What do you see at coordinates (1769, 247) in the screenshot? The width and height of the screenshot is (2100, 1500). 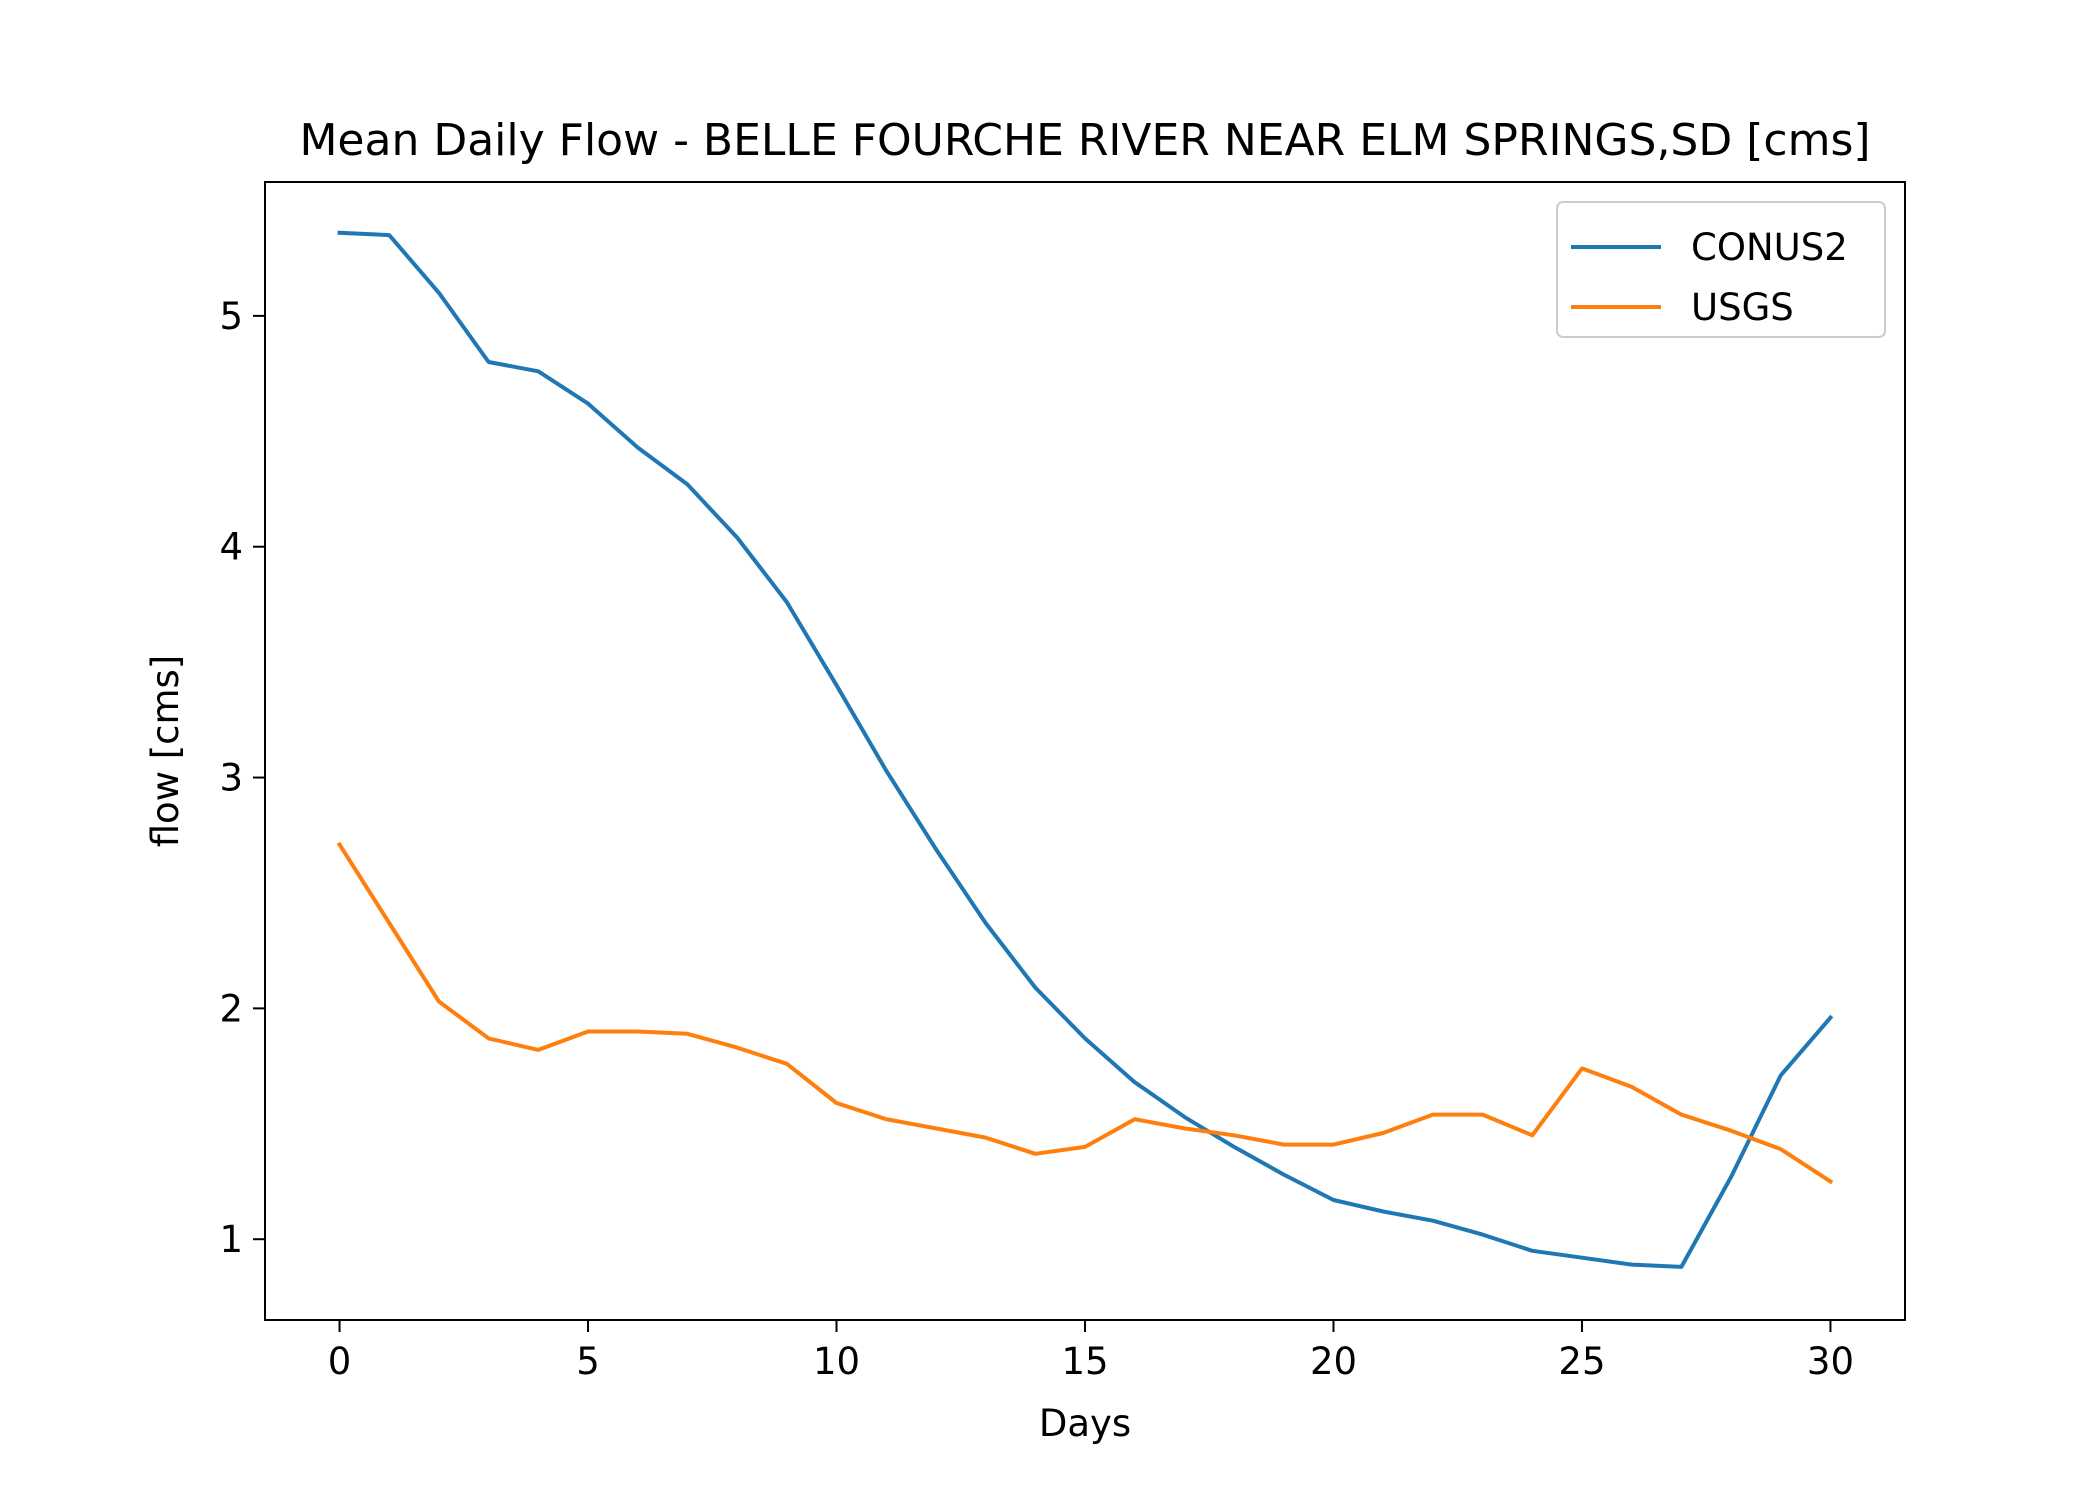 I see `legend-label-conus2: CONUS2` at bounding box center [1769, 247].